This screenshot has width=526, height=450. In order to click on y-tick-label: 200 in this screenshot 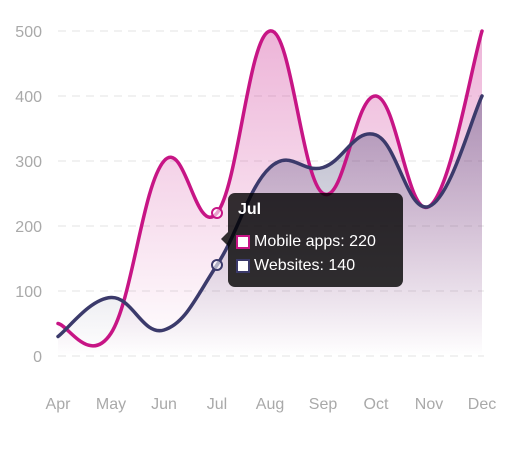, I will do `click(28, 227)`.